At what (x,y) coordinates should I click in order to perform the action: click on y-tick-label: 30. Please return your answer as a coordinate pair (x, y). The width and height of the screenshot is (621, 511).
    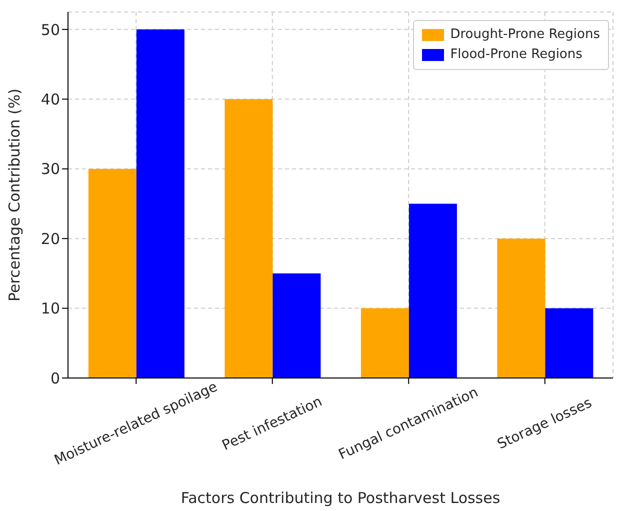
    Looking at the image, I should click on (50, 169).